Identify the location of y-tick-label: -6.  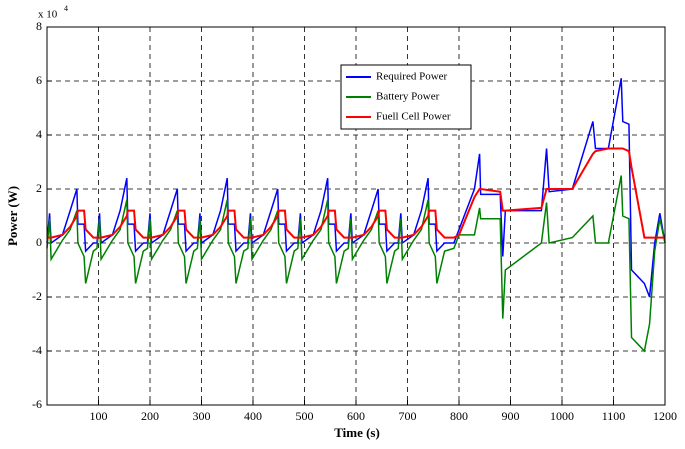
(37, 404).